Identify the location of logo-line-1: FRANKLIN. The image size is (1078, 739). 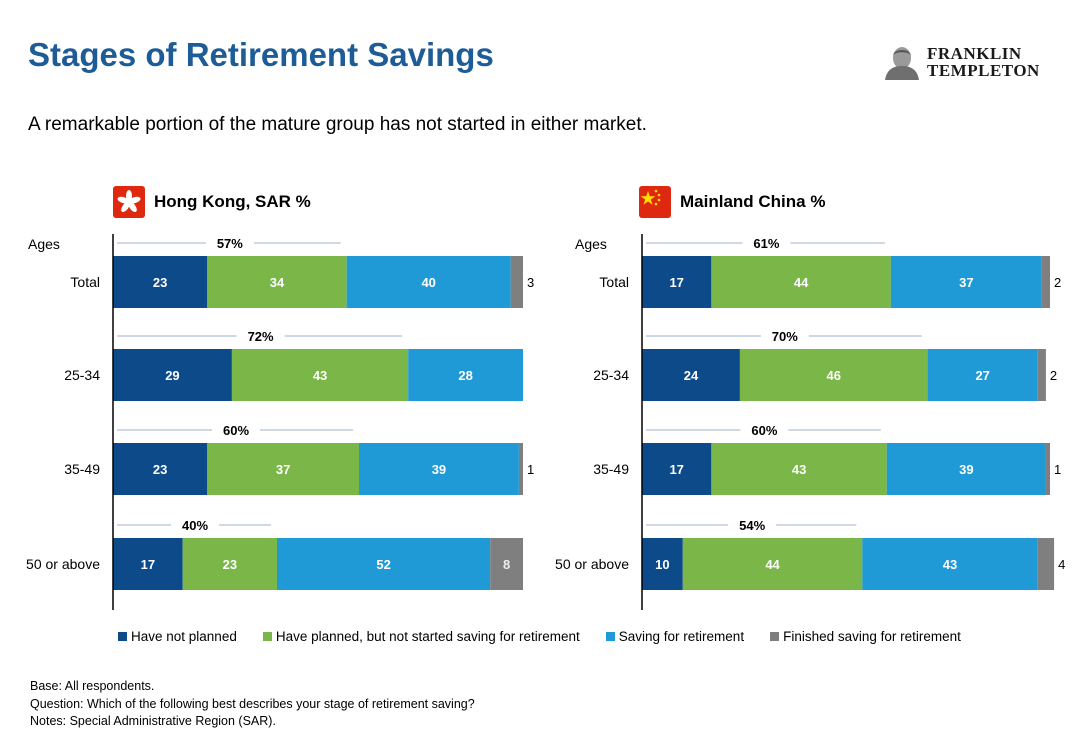
(974, 53).